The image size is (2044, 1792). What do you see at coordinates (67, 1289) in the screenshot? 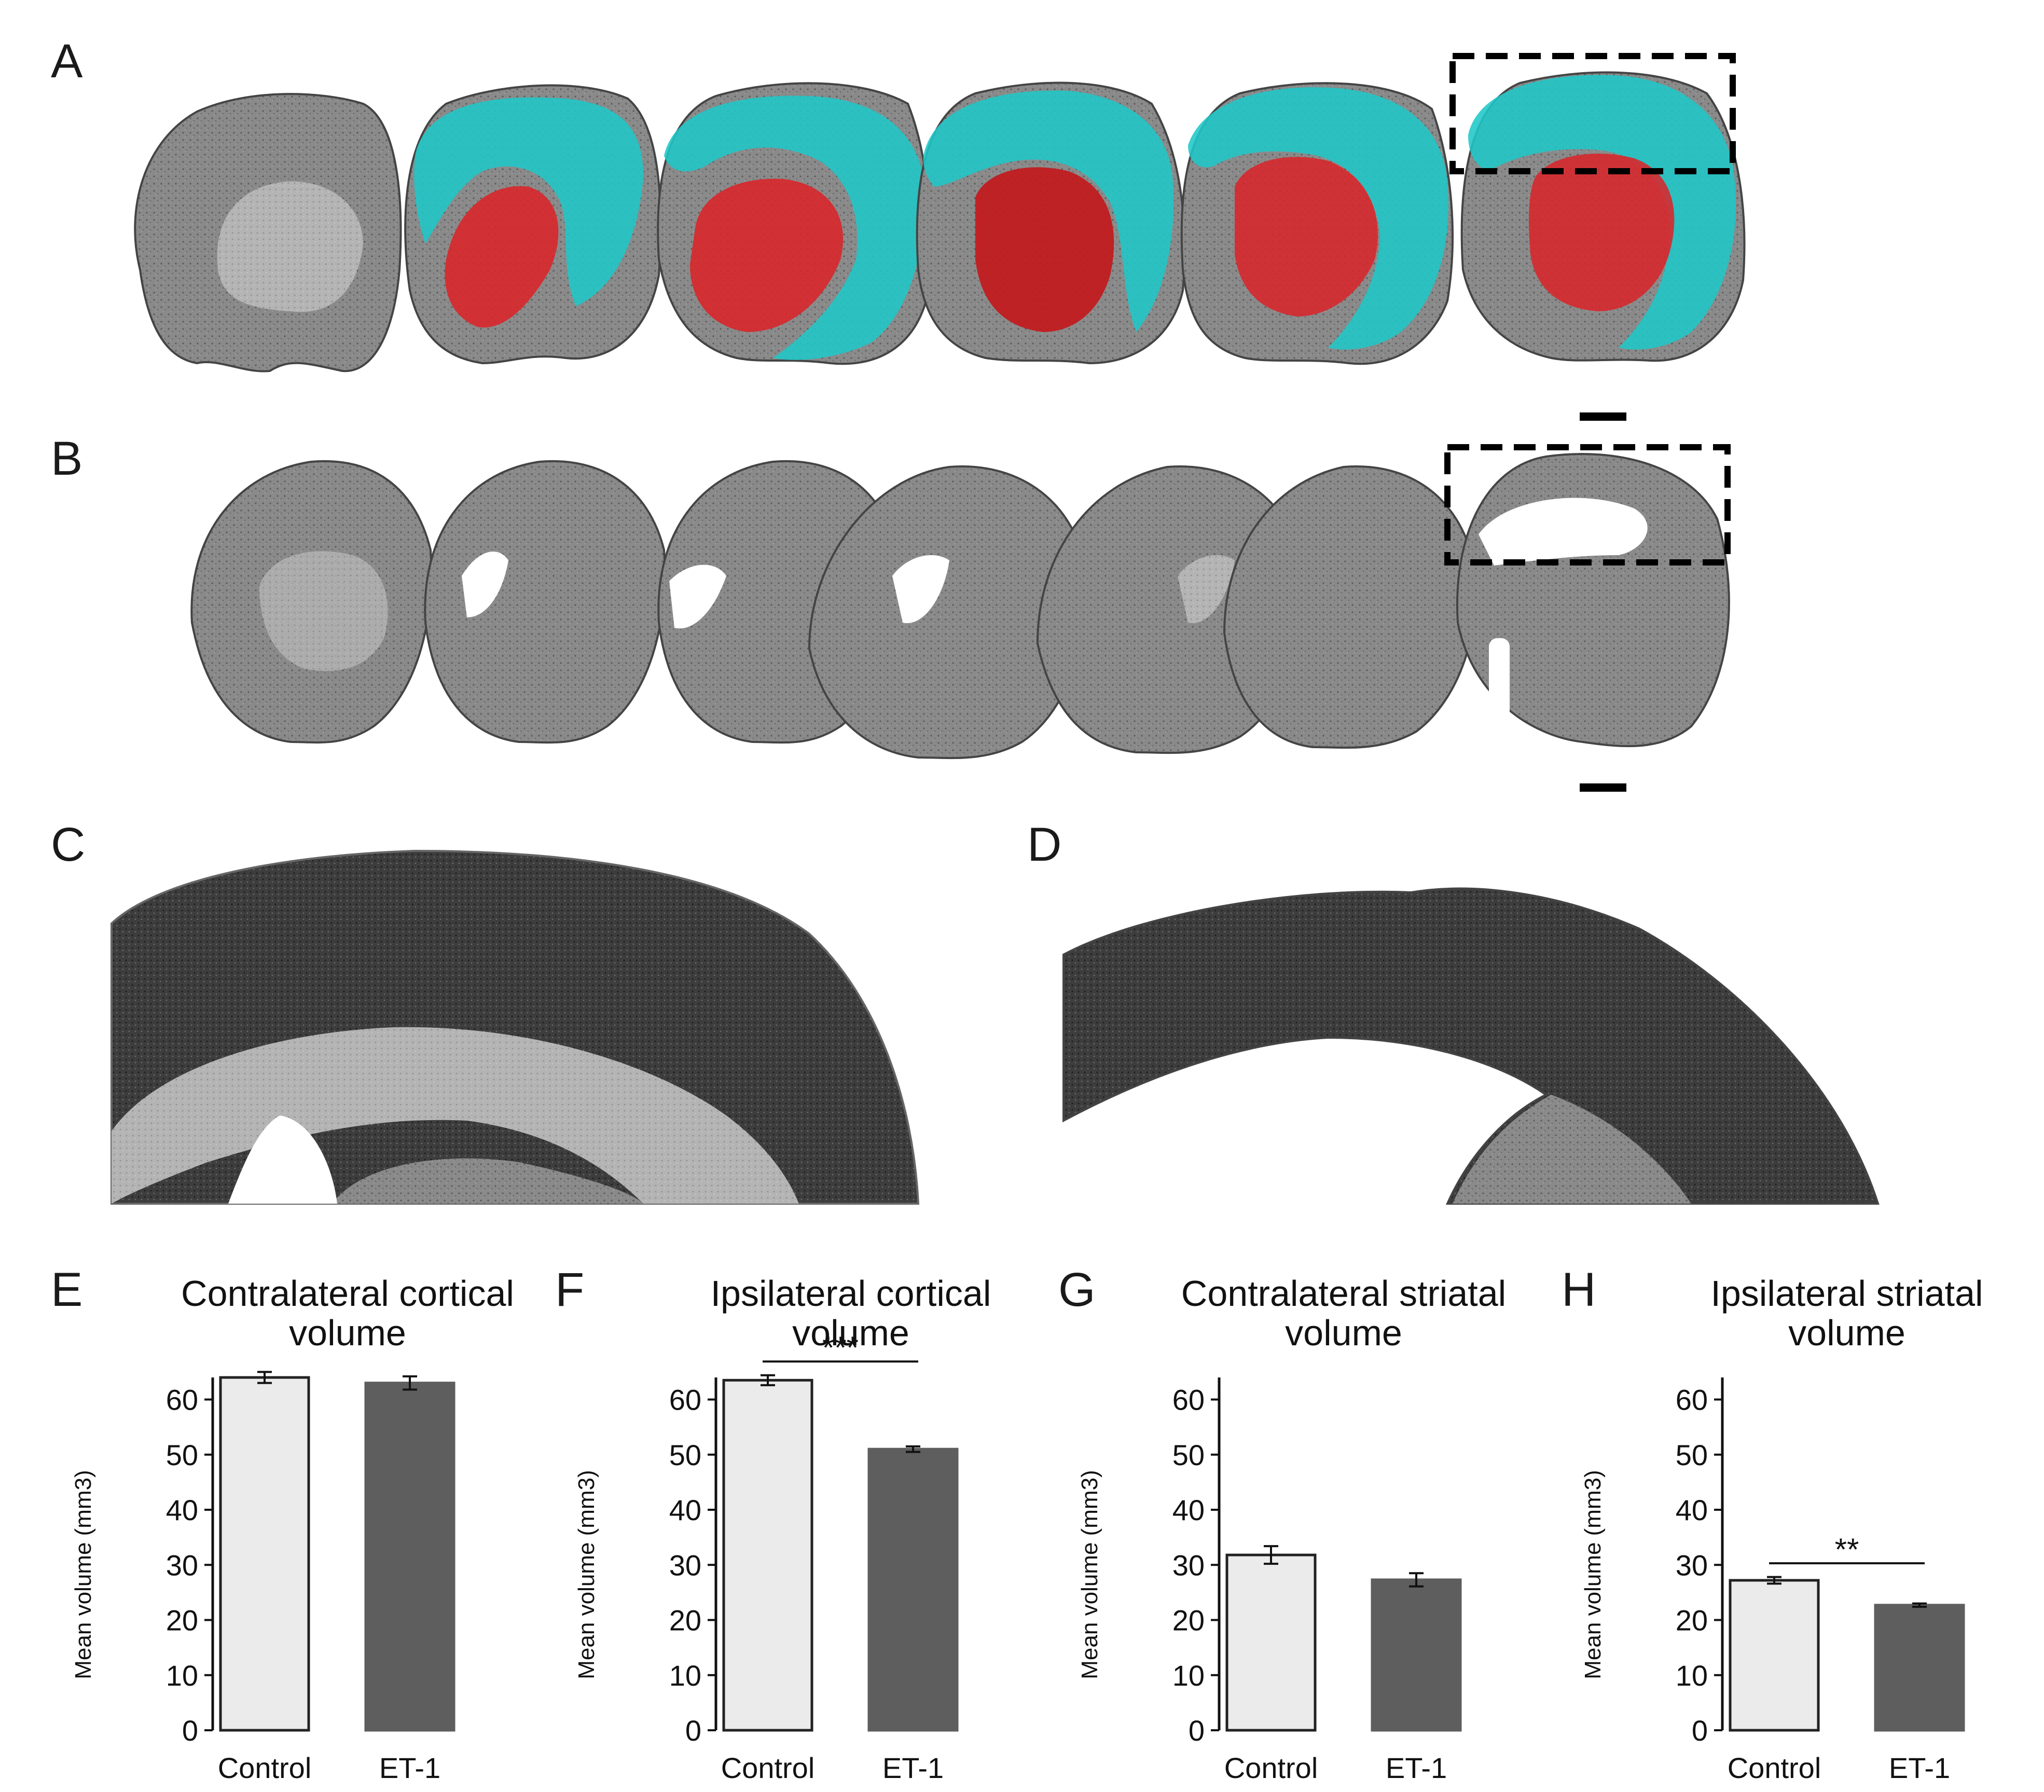
I see `panel-label-e: E` at bounding box center [67, 1289].